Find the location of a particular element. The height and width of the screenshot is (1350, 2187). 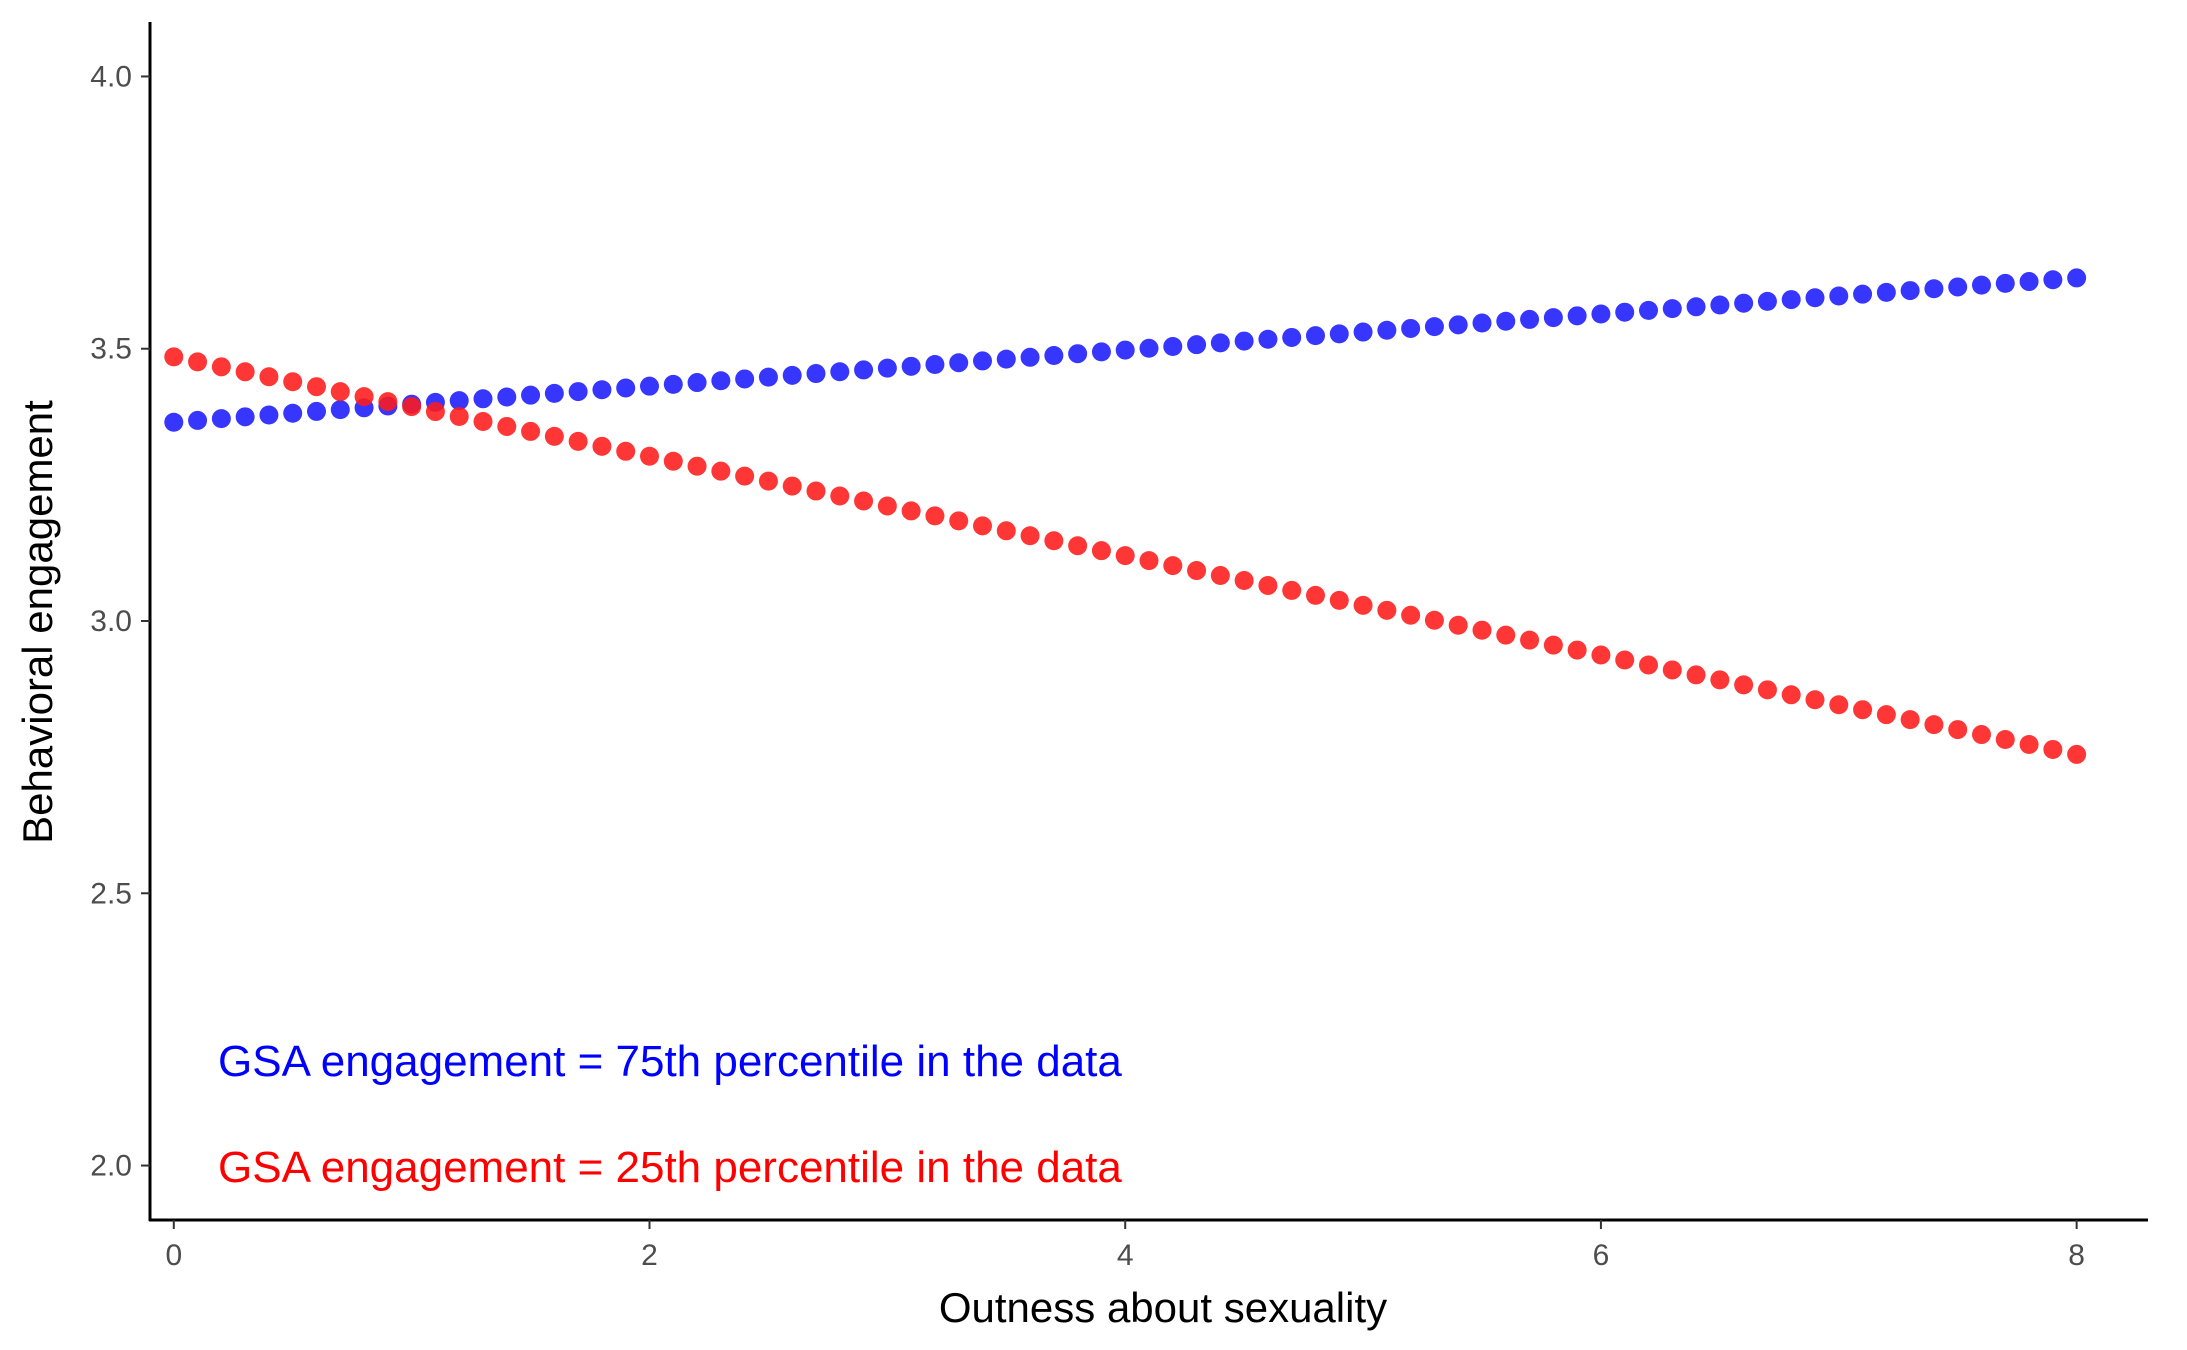

y-tick-label: 2.5 is located at coordinates (111, 893).